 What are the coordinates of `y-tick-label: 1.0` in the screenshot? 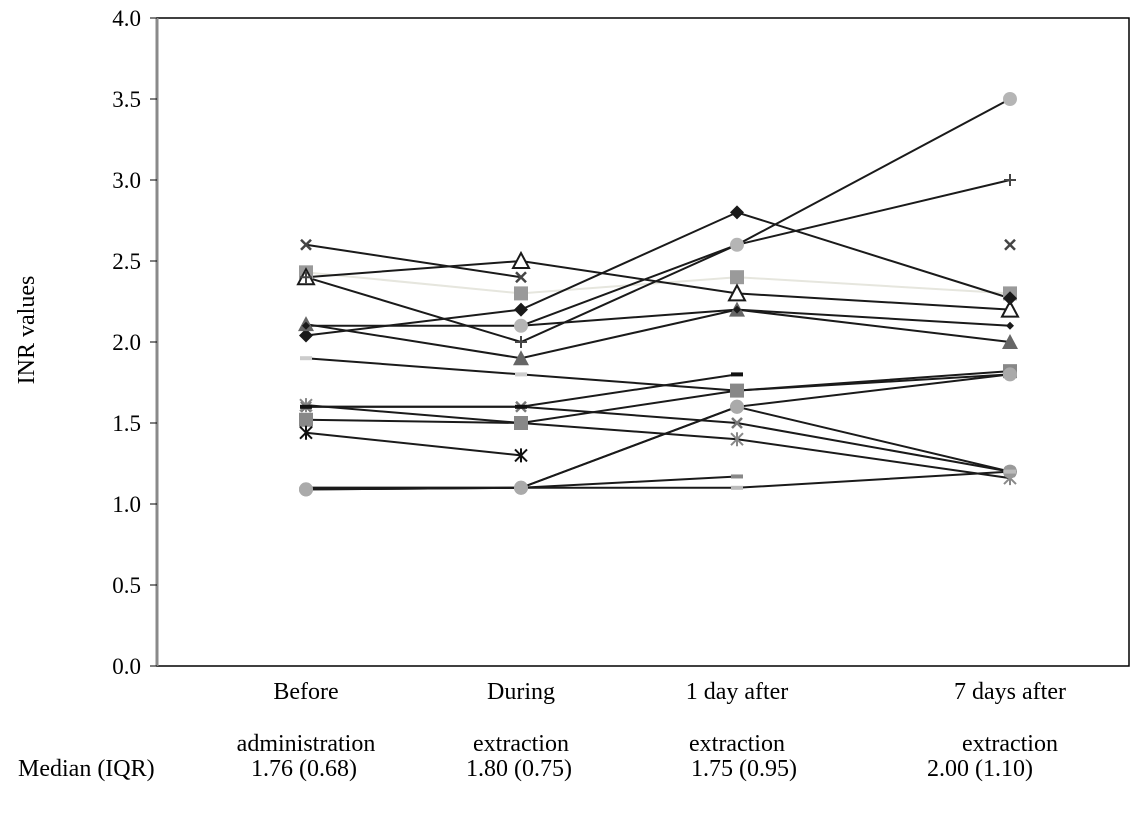 It's located at (126, 504).